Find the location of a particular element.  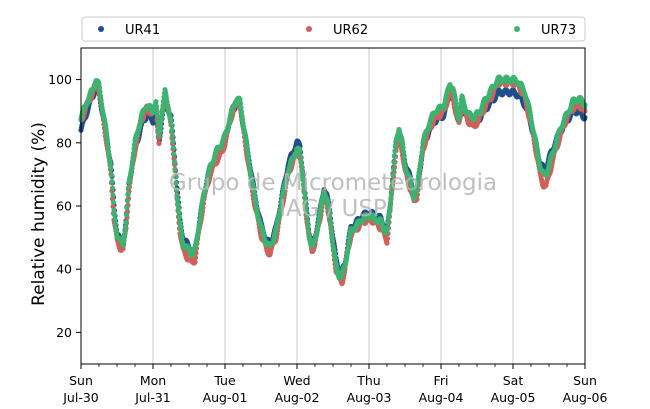

x-tick-label-date: Jul-30 is located at coordinates (80, 397).